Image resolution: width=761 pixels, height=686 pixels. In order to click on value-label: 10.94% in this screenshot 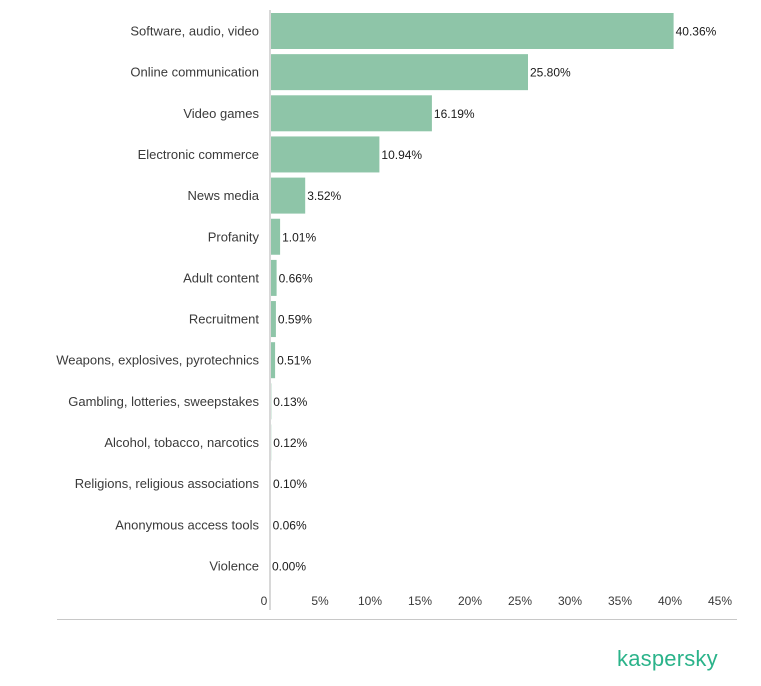, I will do `click(401, 155)`.